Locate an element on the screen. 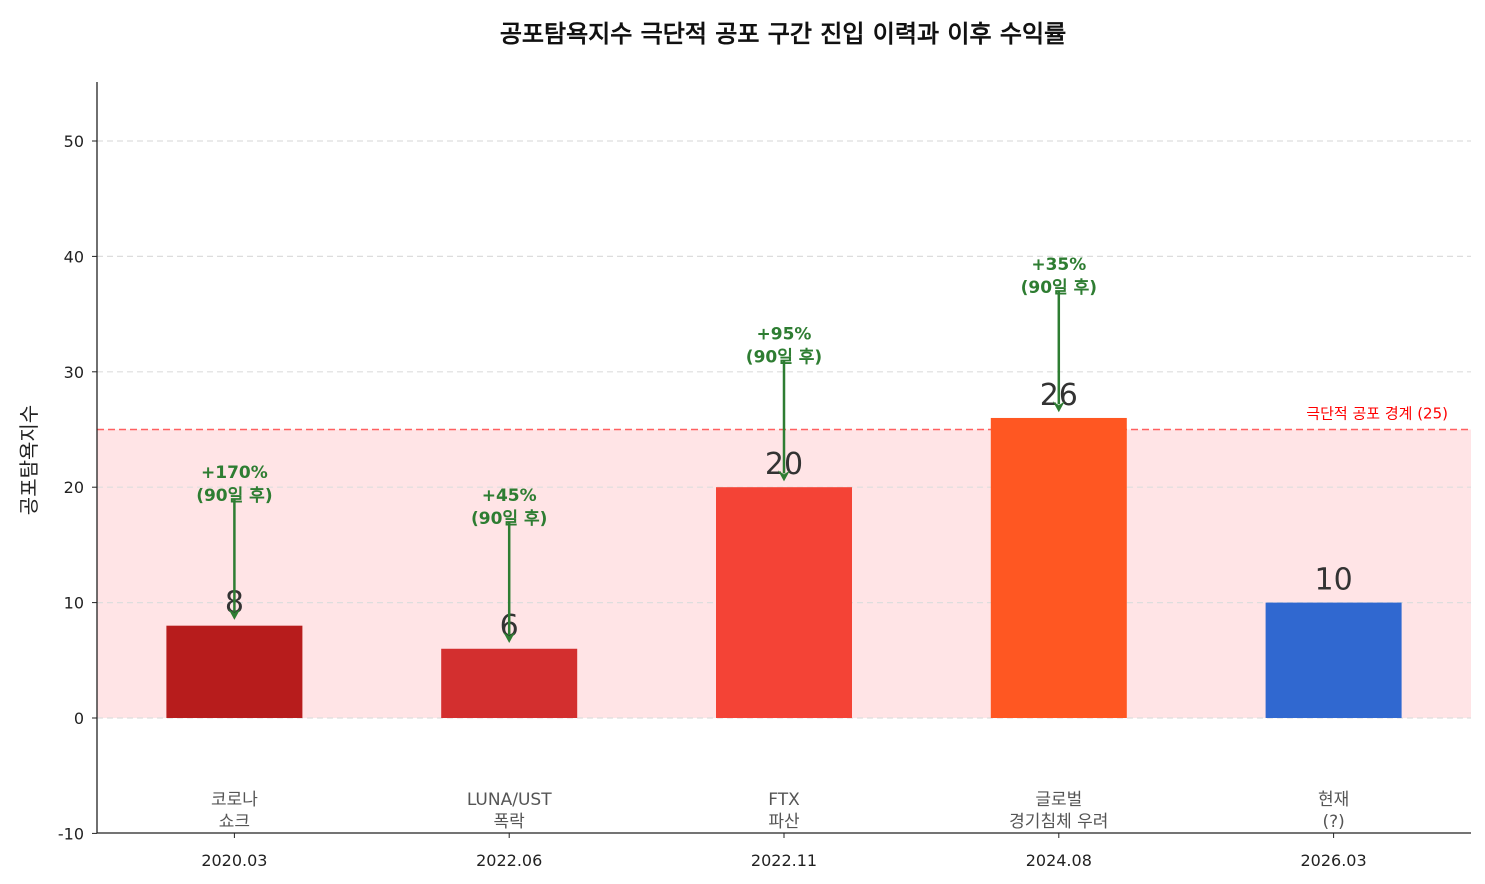  event-label: (?) is located at coordinates (1333, 822).